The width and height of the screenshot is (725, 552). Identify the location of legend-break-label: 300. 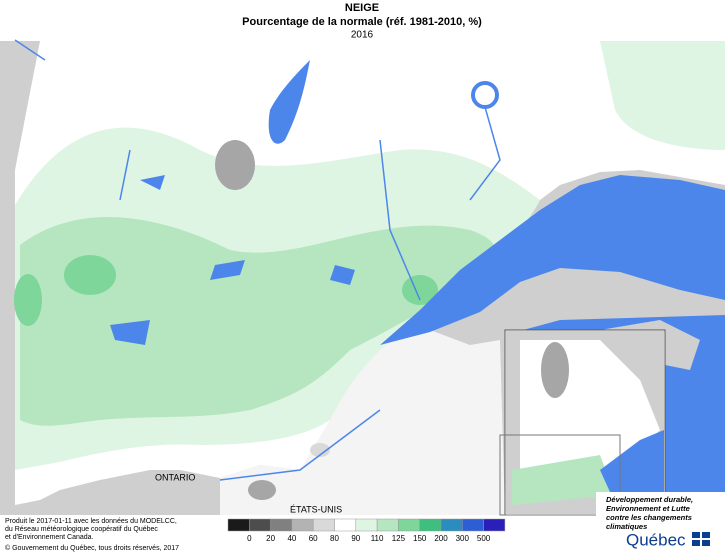
(463, 538).